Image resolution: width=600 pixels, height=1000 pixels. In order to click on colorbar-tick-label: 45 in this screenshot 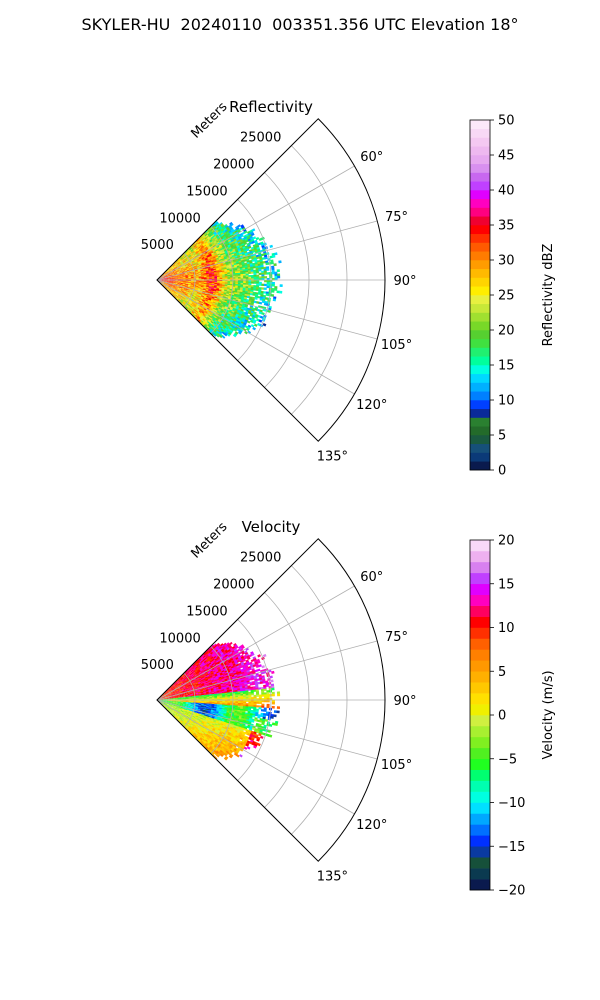, I will do `click(506, 156)`.